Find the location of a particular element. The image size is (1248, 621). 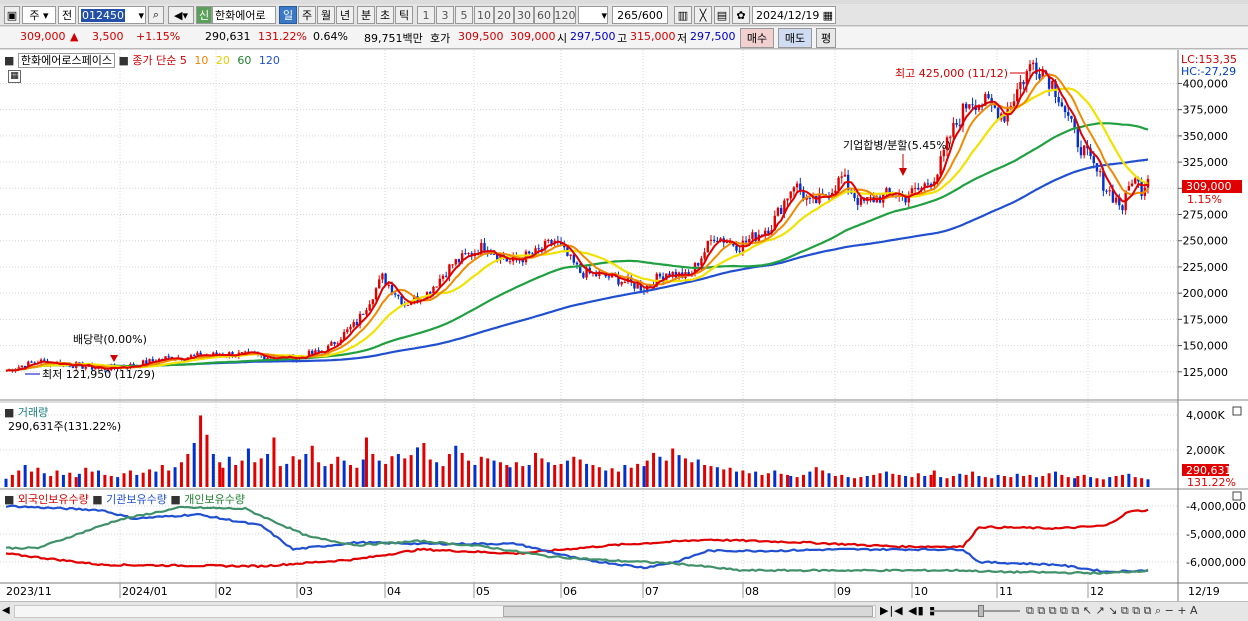

candle-type-icon: ▥ is located at coordinates (683, 15).